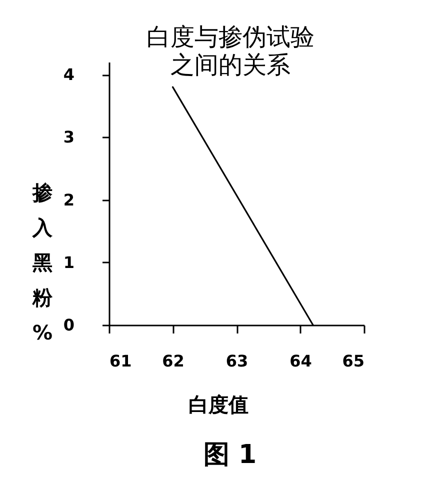 The height and width of the screenshot is (481, 444). I want to click on x-tick-label: 63, so click(237, 361).